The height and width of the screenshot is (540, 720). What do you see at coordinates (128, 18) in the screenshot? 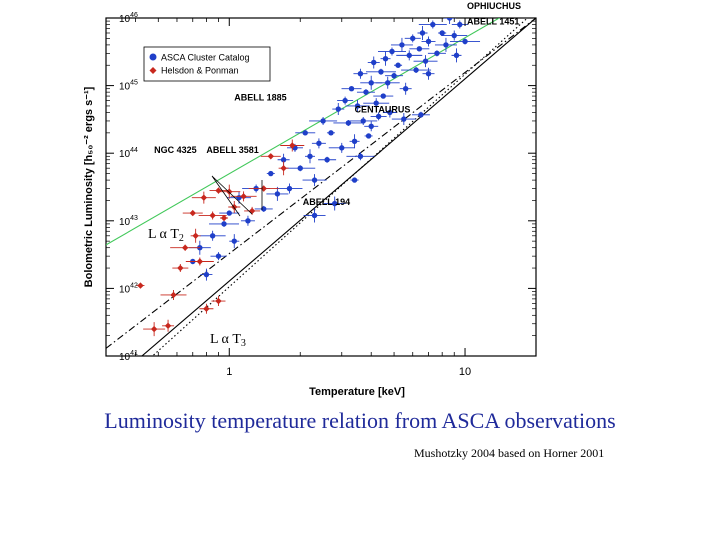
I see `y-tick-label-5: 1046` at bounding box center [128, 18].